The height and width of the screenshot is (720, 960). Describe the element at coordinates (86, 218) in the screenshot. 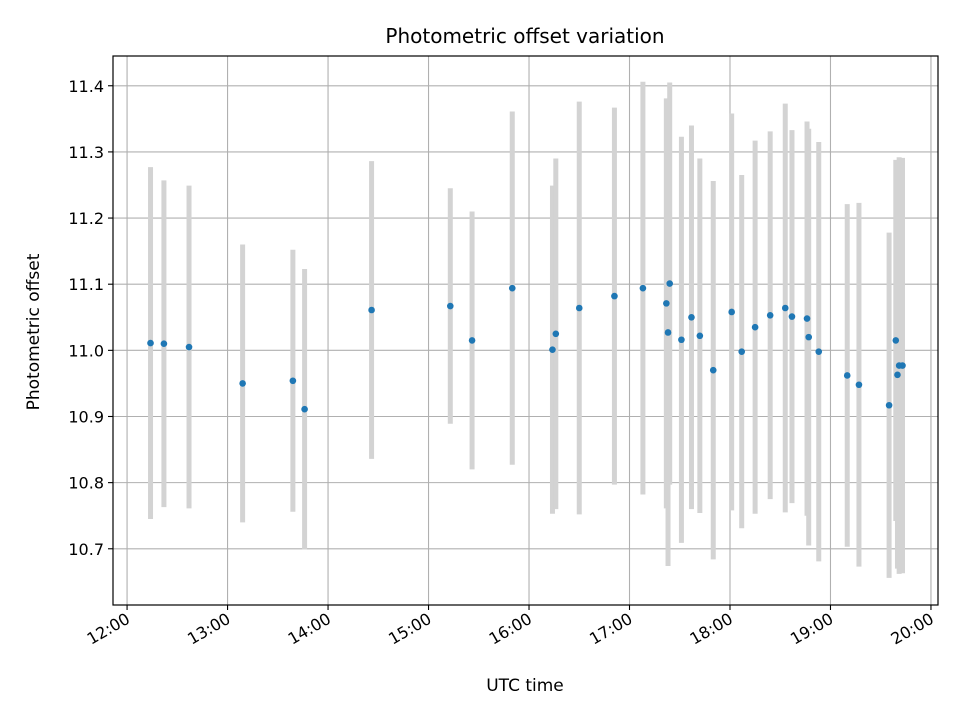

I see `y-tick-label: 11.2` at that location.